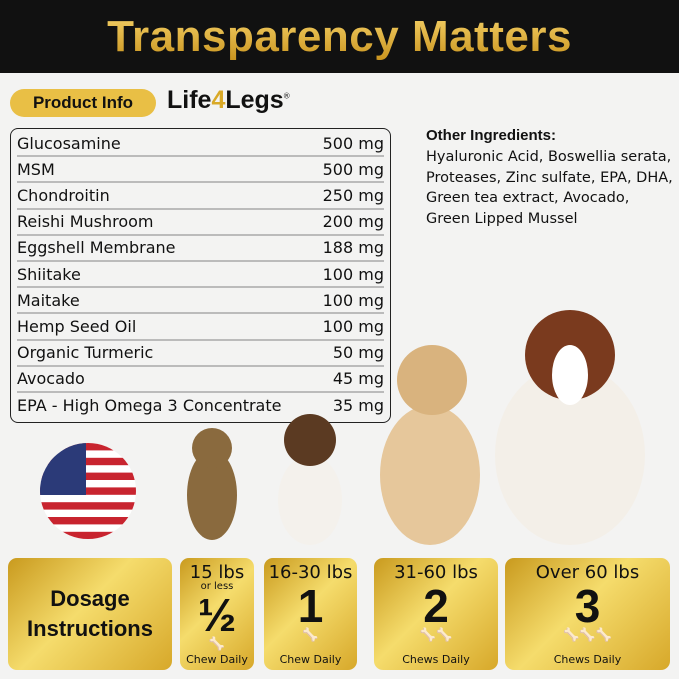 The image size is (679, 679). I want to click on tier-weight-range: 15 lbs, so click(217, 572).